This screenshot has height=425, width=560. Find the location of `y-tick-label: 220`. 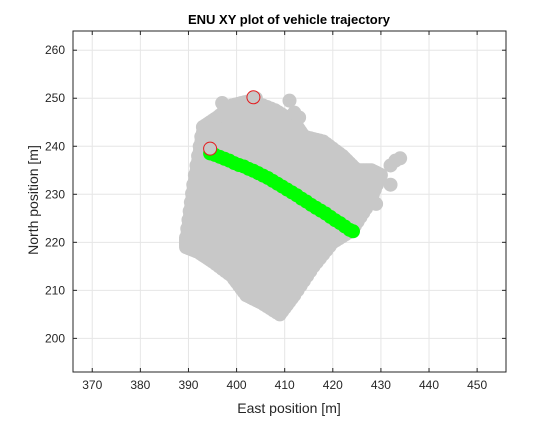

y-tick-label: 220 is located at coordinates (55, 242).